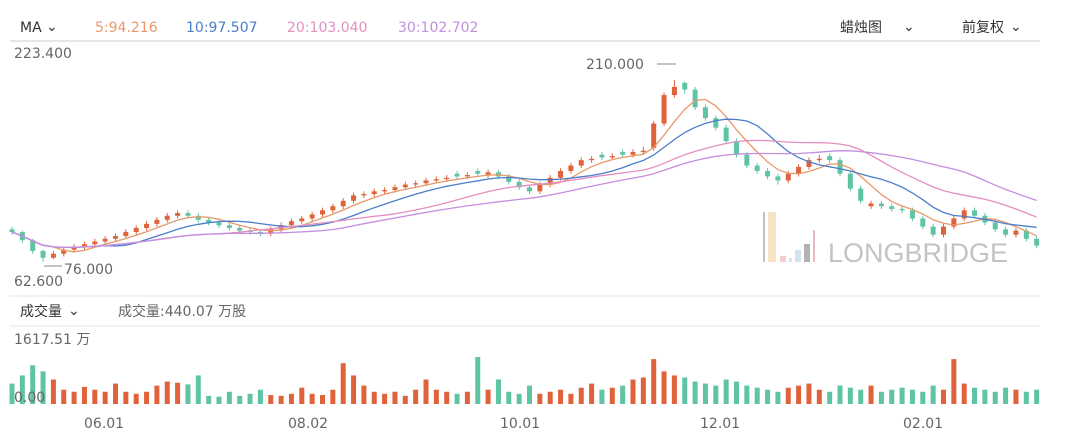 Image resolution: width=1080 pixels, height=436 pixels. I want to click on volume-min-label: 0.00, so click(29, 398).